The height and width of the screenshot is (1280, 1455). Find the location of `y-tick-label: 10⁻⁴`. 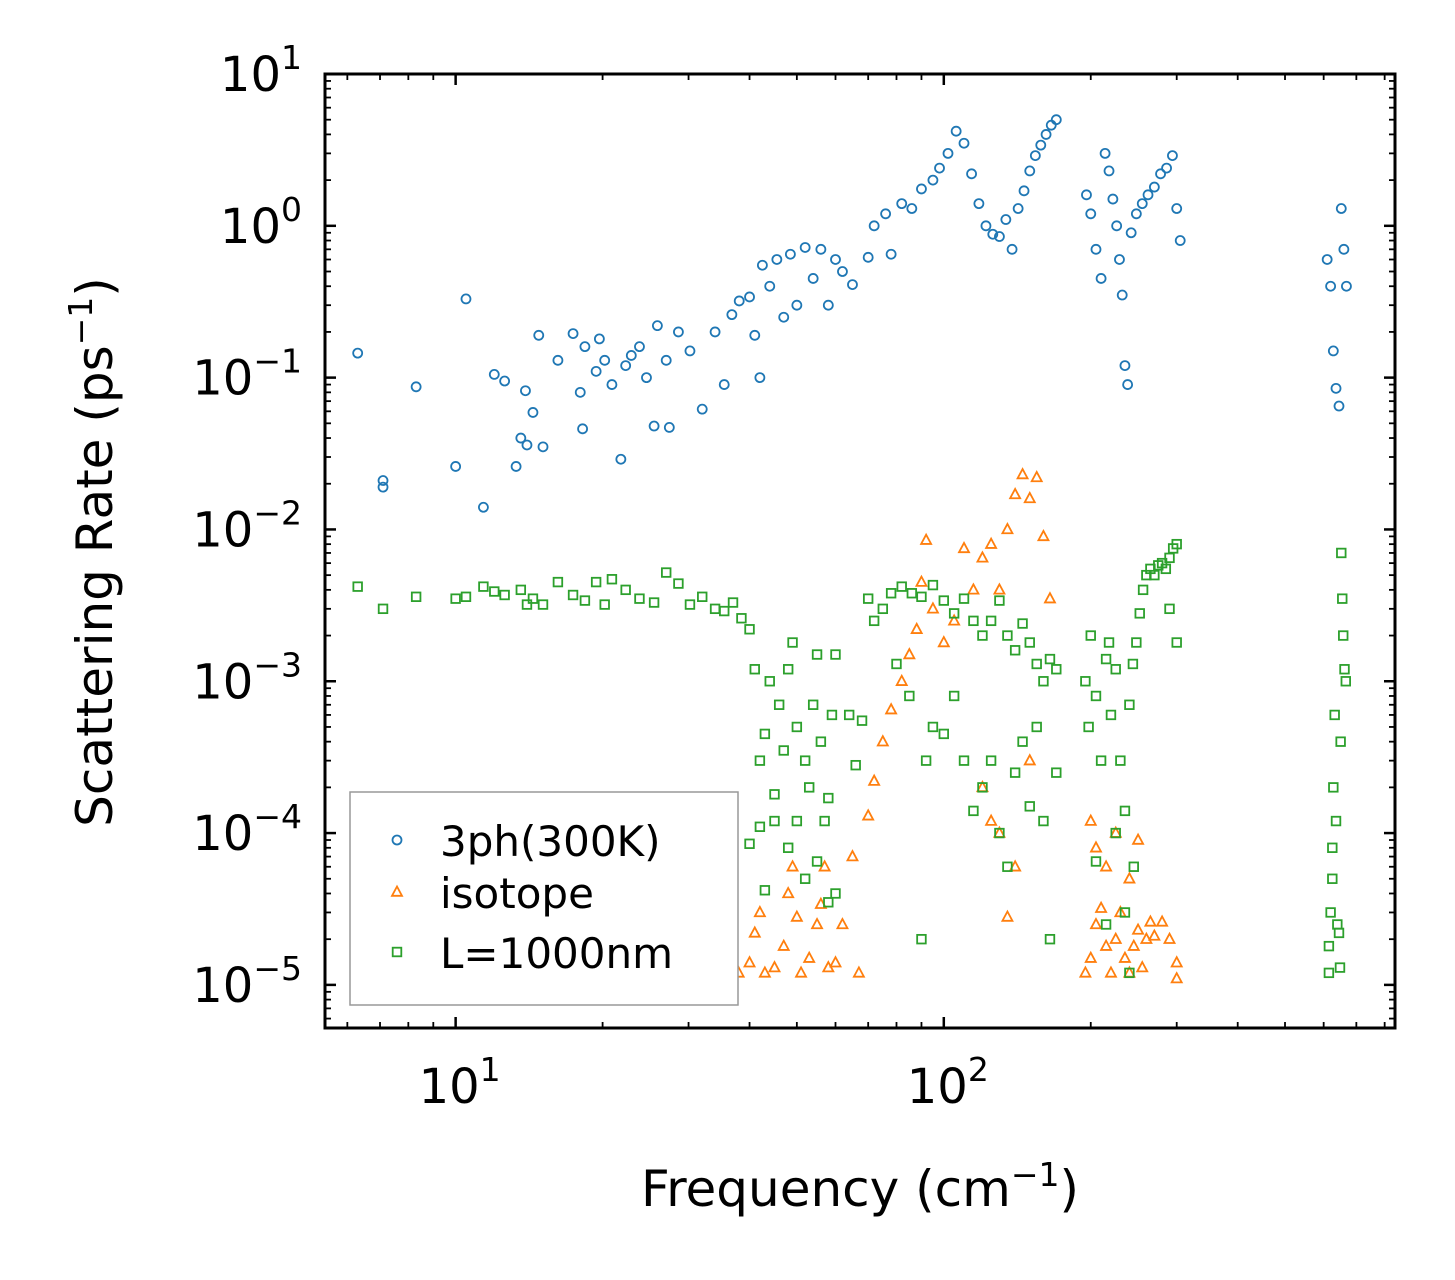

y-tick-label: 10⁻⁴ is located at coordinates (247, 829).